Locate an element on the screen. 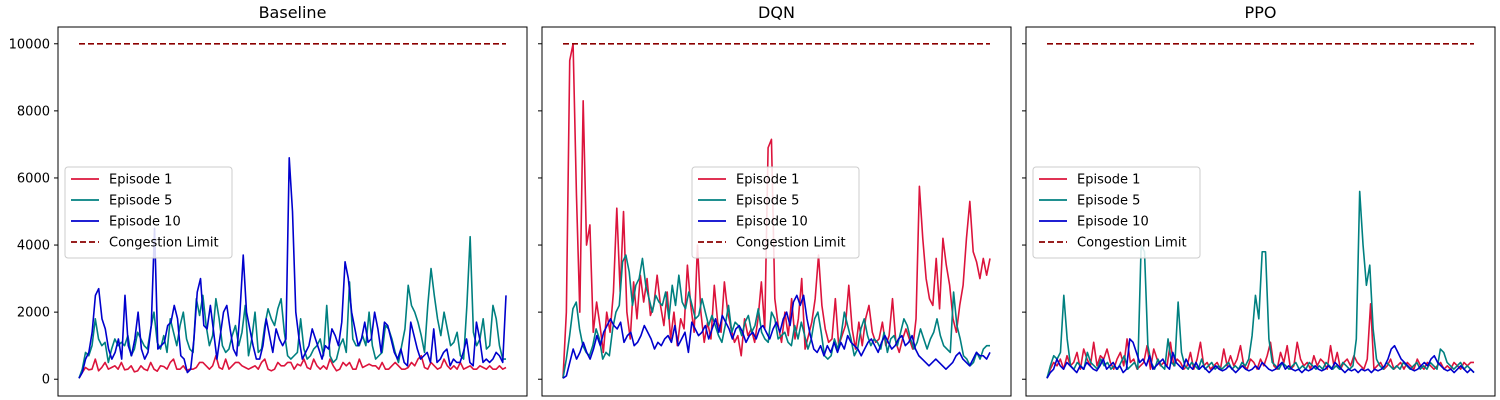 The width and height of the screenshot is (1500, 400). y-tick-label: 4000 is located at coordinates (33, 246).